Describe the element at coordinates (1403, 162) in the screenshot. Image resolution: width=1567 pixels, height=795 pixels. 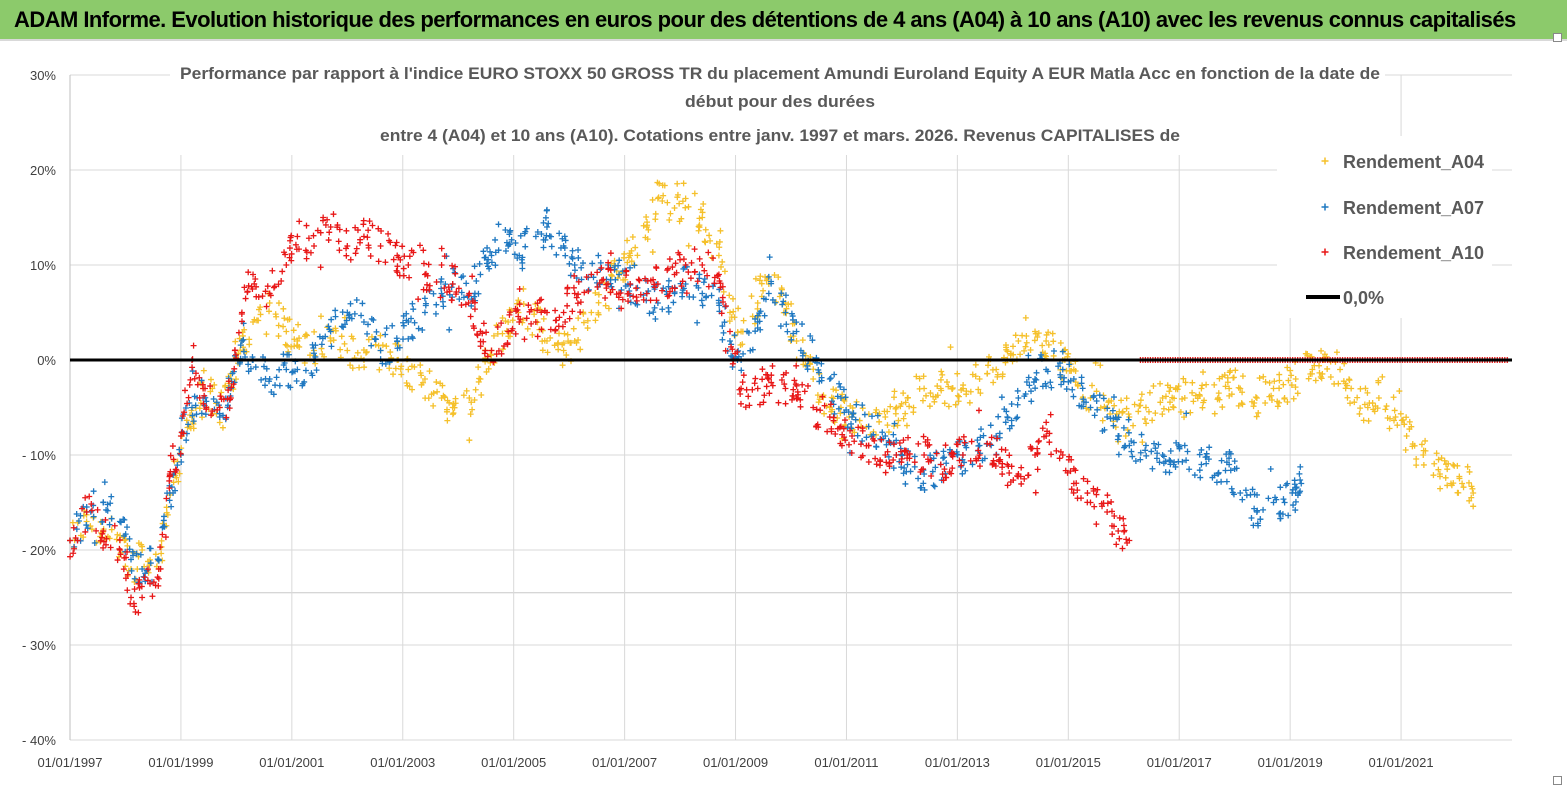
I see `legend-item: Rendement_A04` at that location.